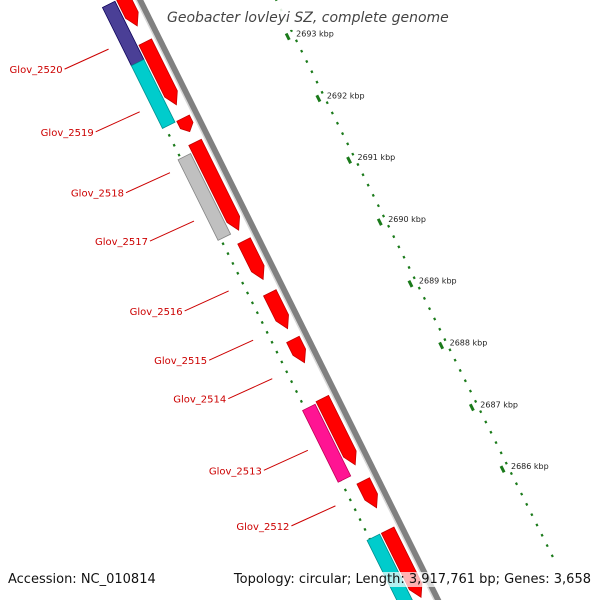 The width and height of the screenshot is (600, 600). What do you see at coordinates (438, 281) in the screenshot?
I see `tick-label: 2689 kbp` at bounding box center [438, 281].